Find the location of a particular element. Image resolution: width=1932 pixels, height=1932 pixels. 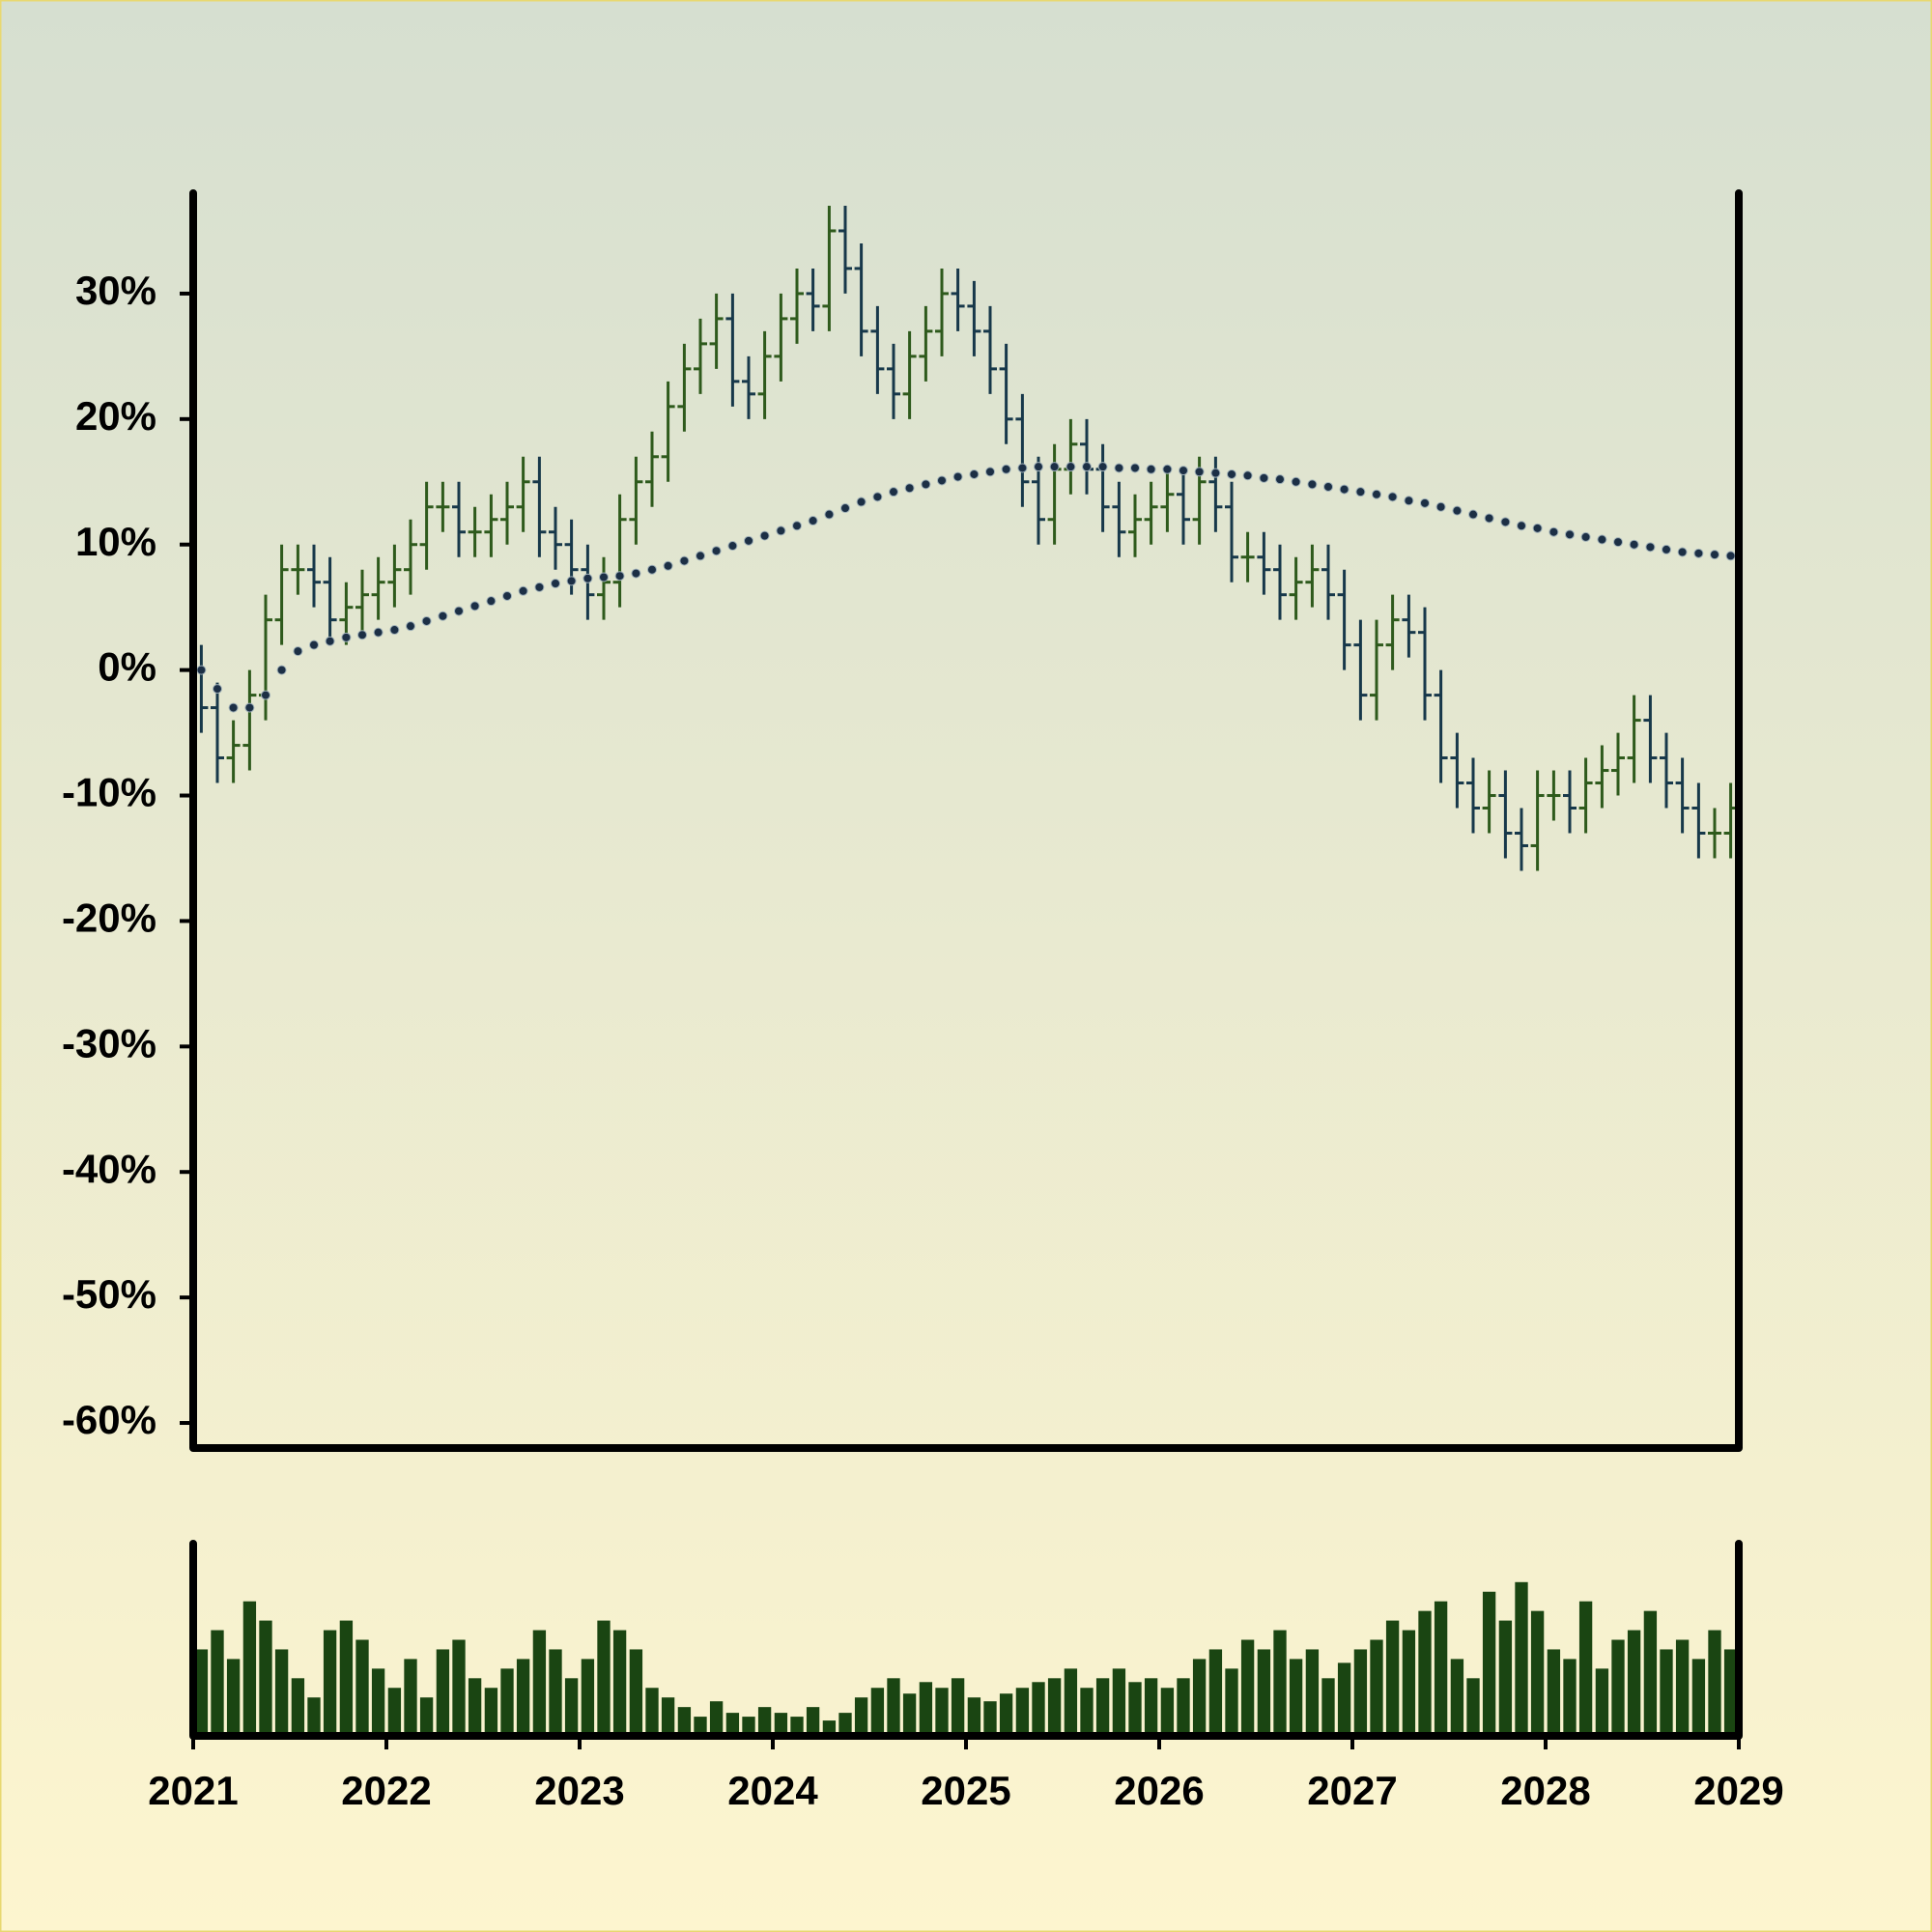

y-tick-label: -20% is located at coordinates (109, 918).